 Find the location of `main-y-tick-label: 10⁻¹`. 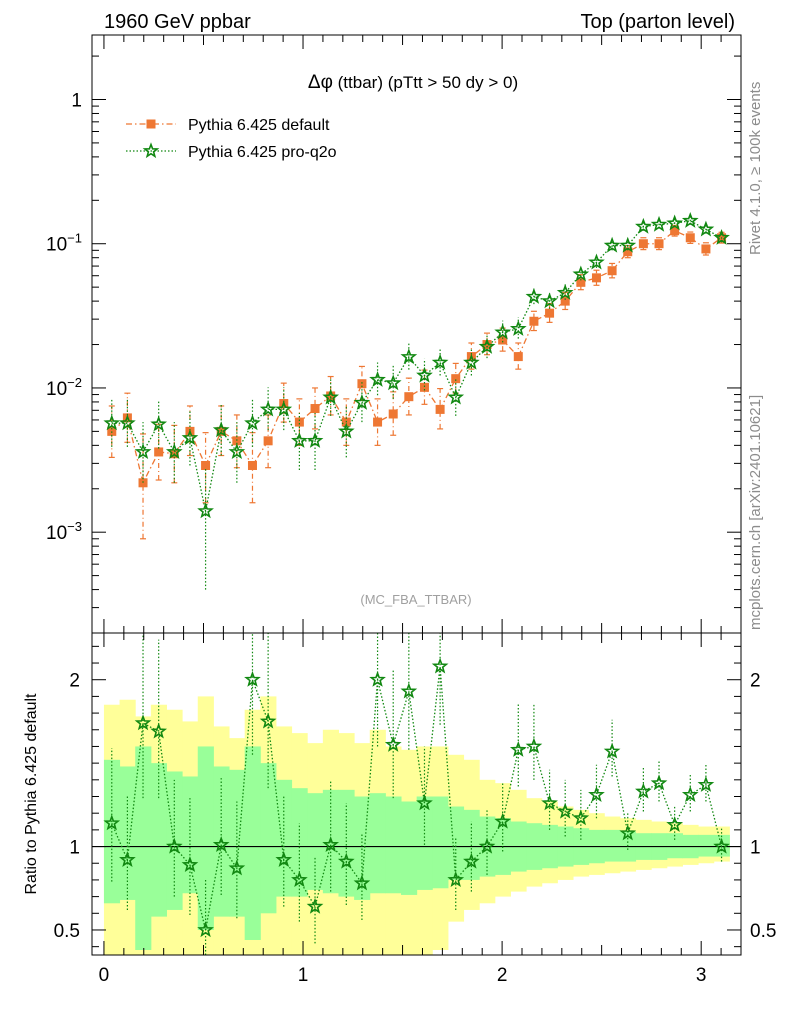

main-y-tick-label: 10⁻¹ is located at coordinates (64, 243).